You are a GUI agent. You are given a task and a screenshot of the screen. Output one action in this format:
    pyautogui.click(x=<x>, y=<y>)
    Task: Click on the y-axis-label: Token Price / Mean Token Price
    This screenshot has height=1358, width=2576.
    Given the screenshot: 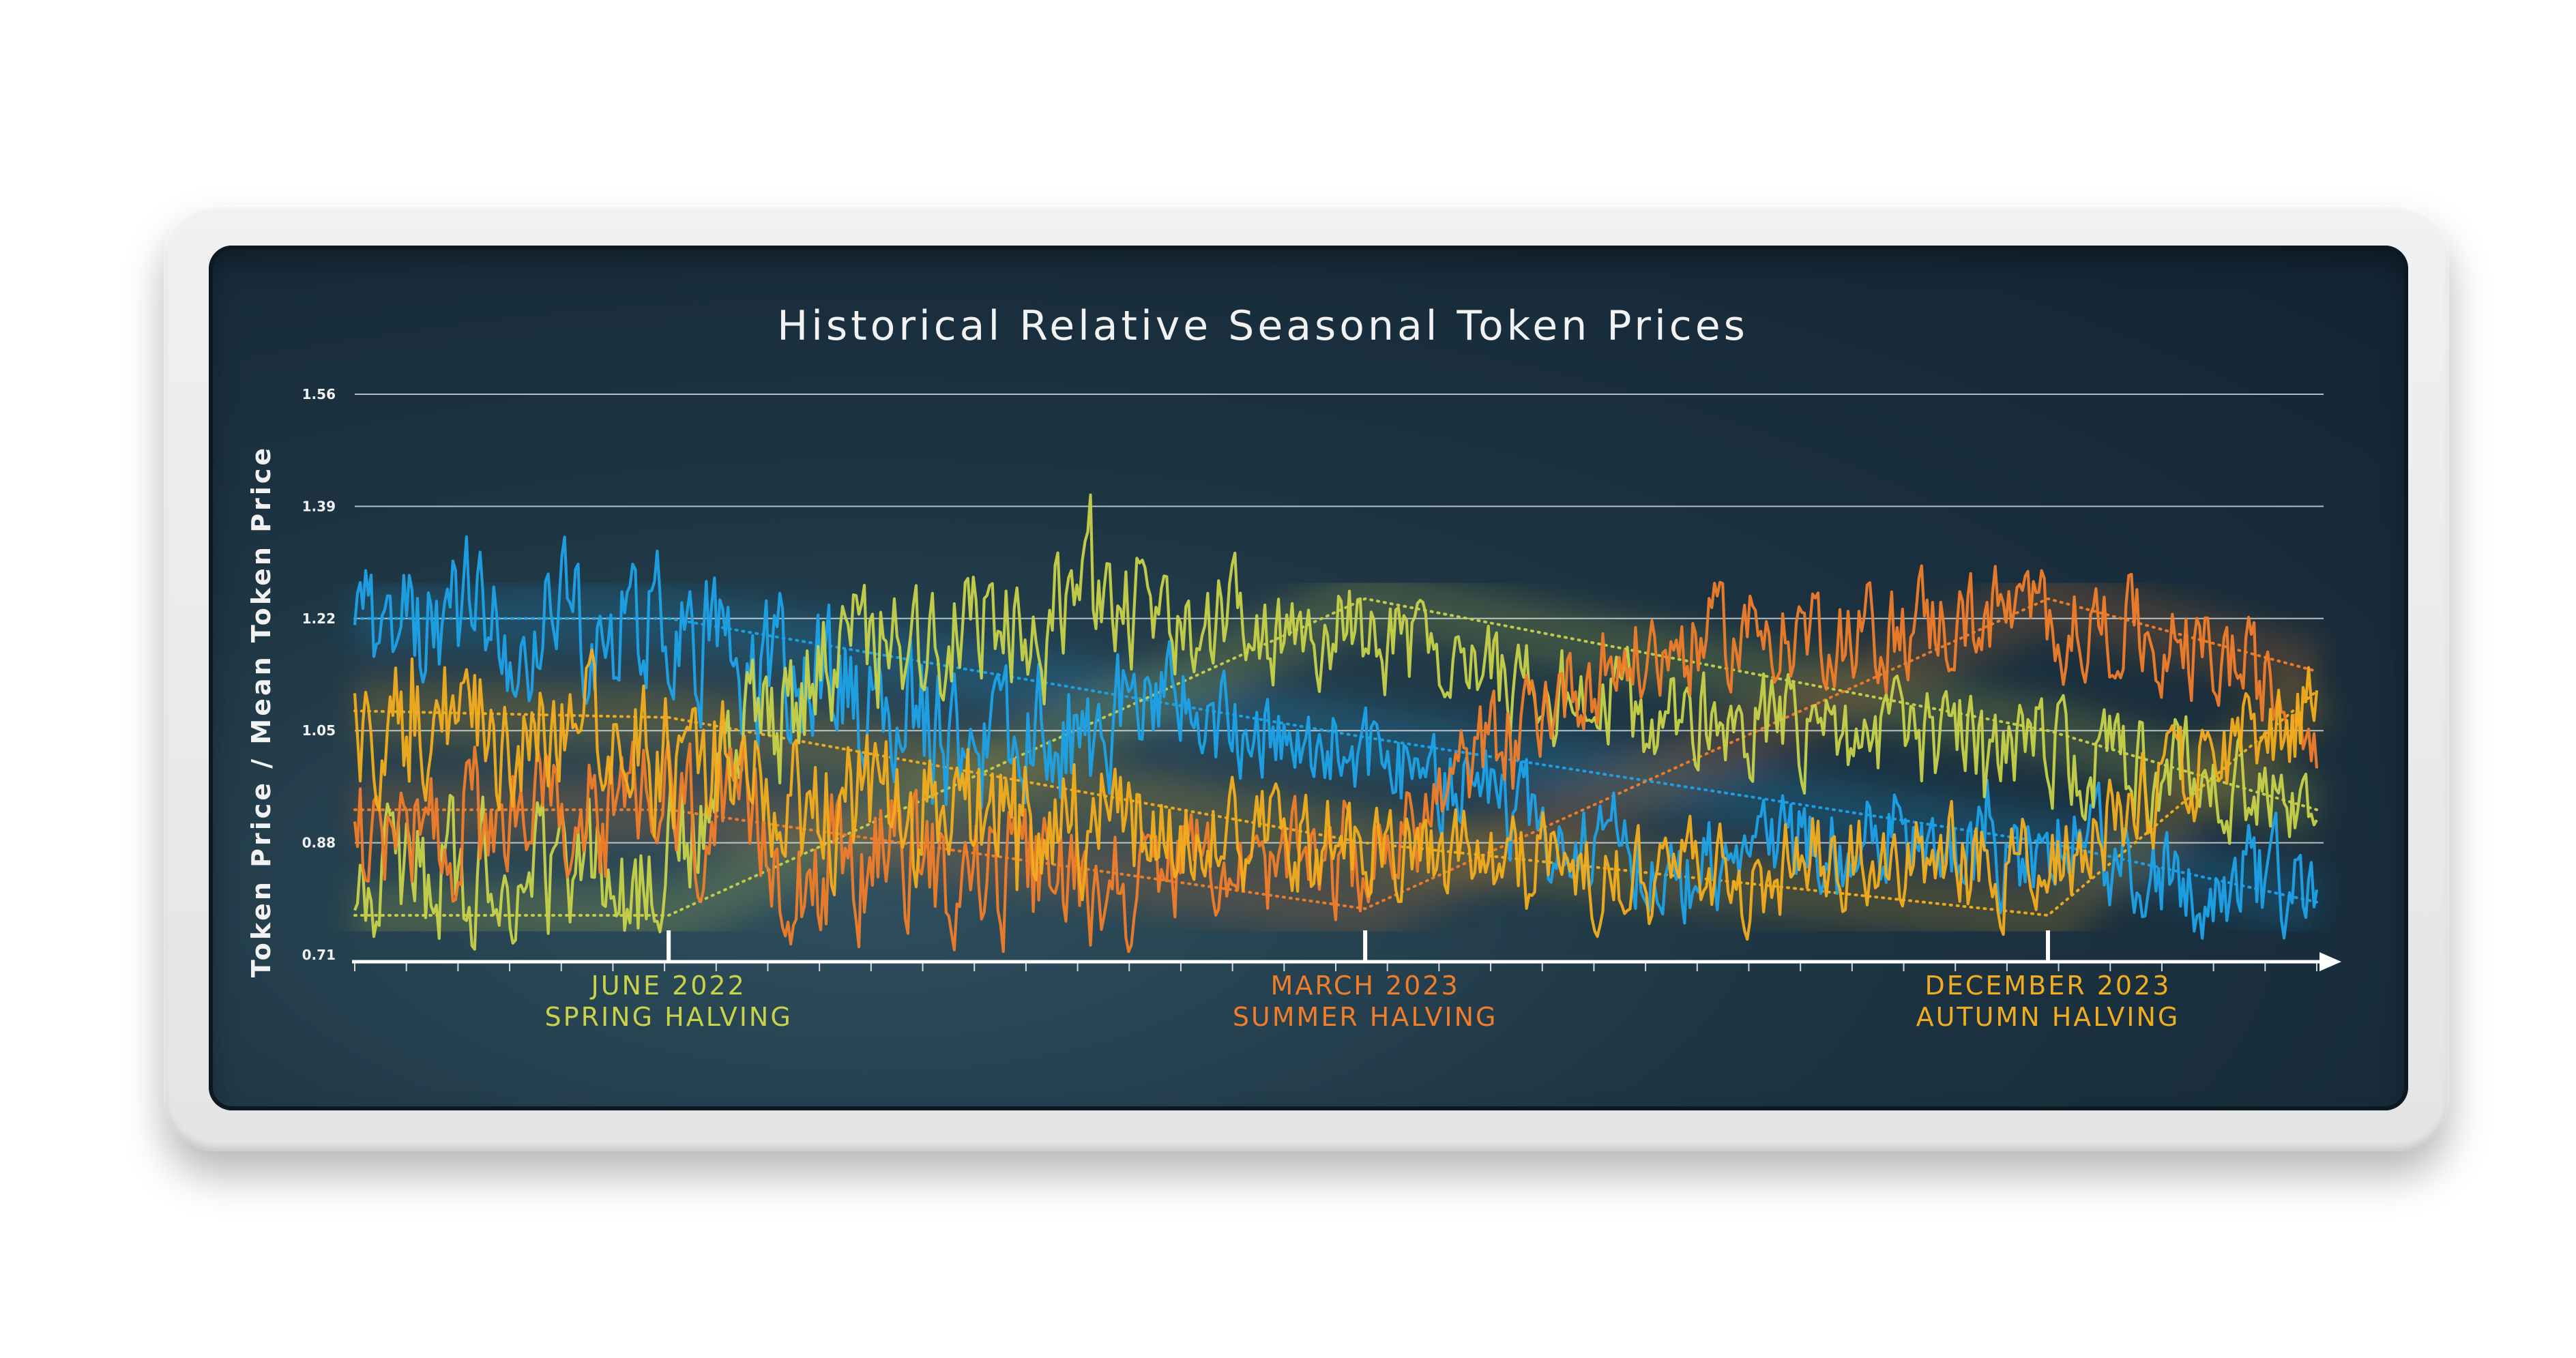 What is the action you would take?
    pyautogui.click(x=261, y=711)
    